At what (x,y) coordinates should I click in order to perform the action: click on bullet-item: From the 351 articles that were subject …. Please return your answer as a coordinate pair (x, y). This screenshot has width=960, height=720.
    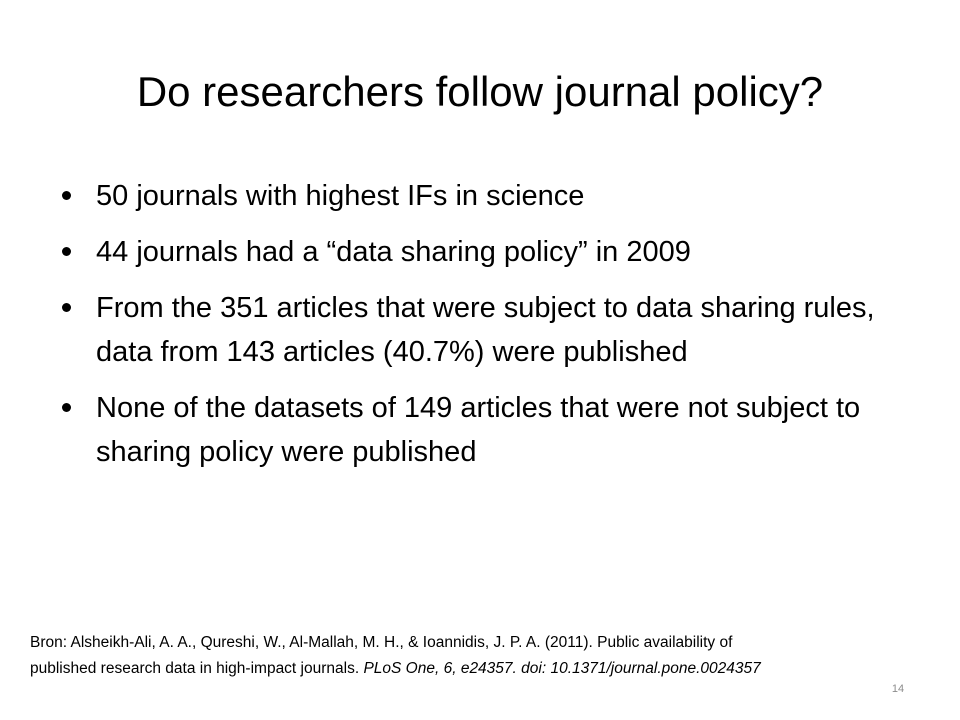
    Looking at the image, I should click on (487, 330).